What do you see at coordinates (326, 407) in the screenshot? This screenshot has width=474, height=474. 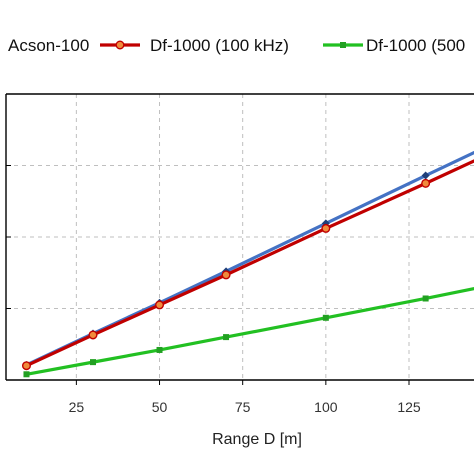 I see `x-tick-label-100: 100` at bounding box center [326, 407].